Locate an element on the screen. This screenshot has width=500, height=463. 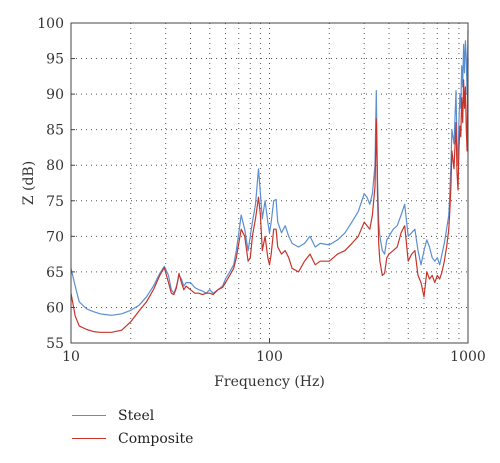
legend-item-composite: Composite is located at coordinates (132, 438).